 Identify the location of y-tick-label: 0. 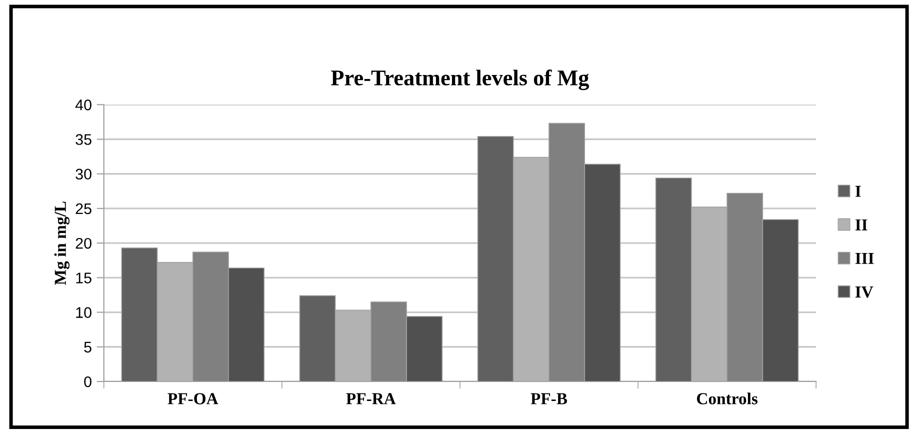
(88, 382).